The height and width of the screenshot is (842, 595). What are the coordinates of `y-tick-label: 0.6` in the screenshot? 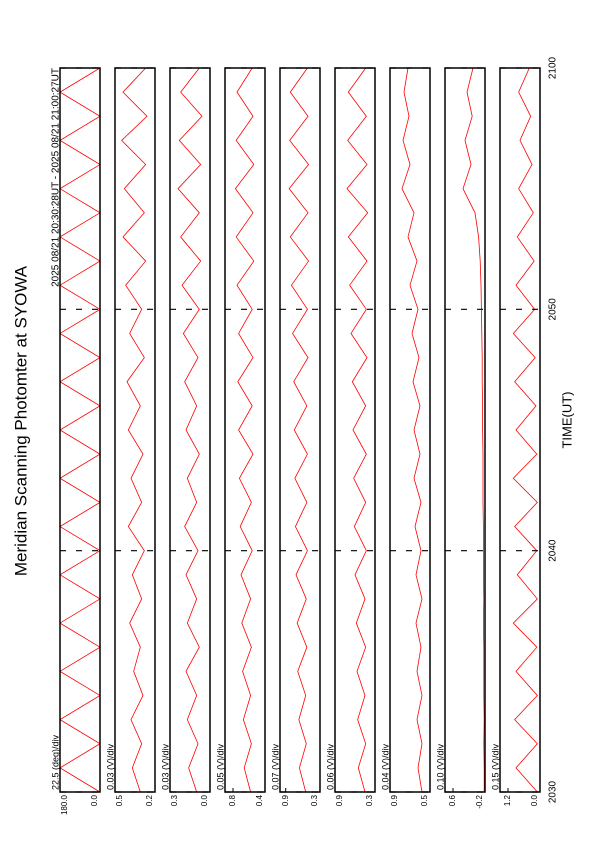 It's located at (452, 800).